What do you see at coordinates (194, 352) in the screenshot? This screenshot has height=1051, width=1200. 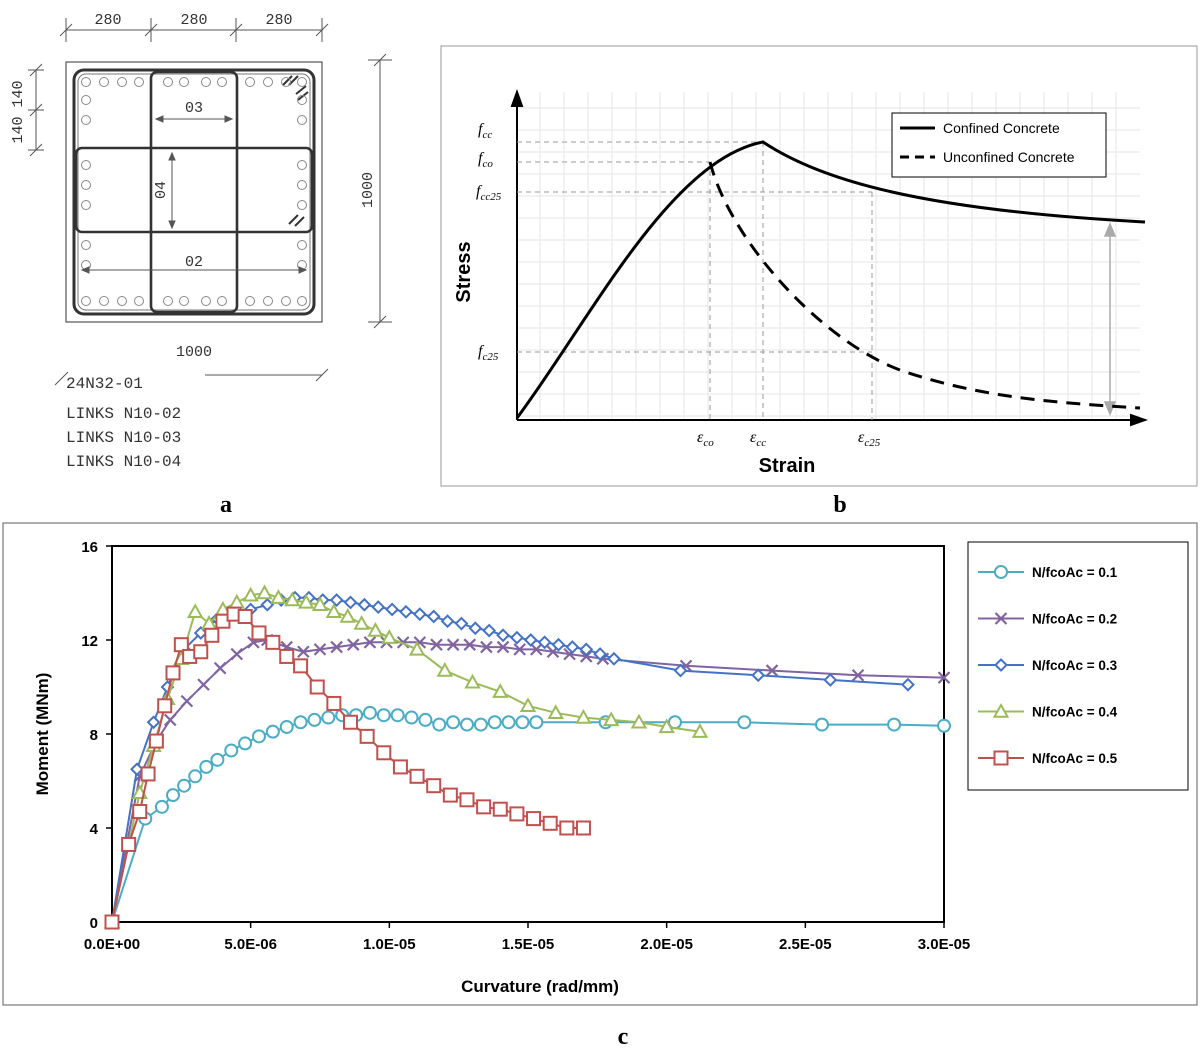 I see `dim-bottom: 1000` at bounding box center [194, 352].